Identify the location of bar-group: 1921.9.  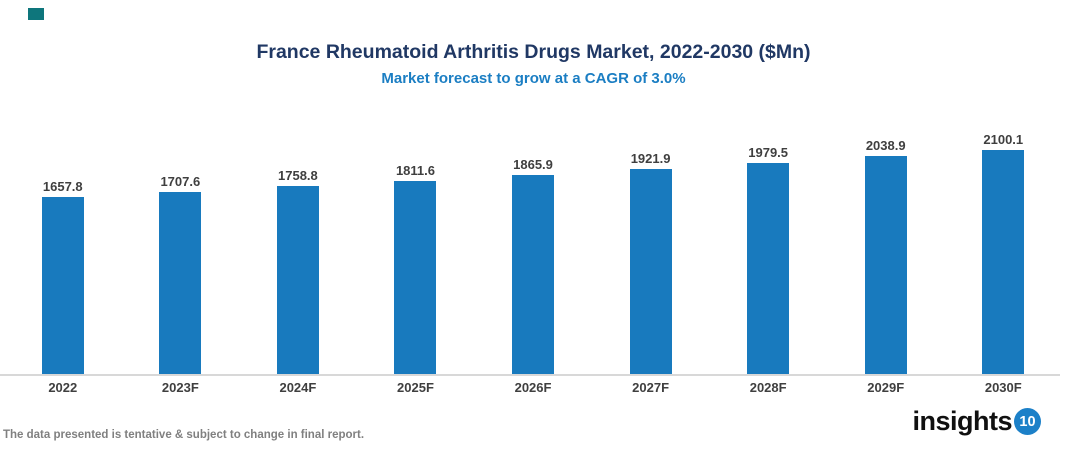
(651, 263).